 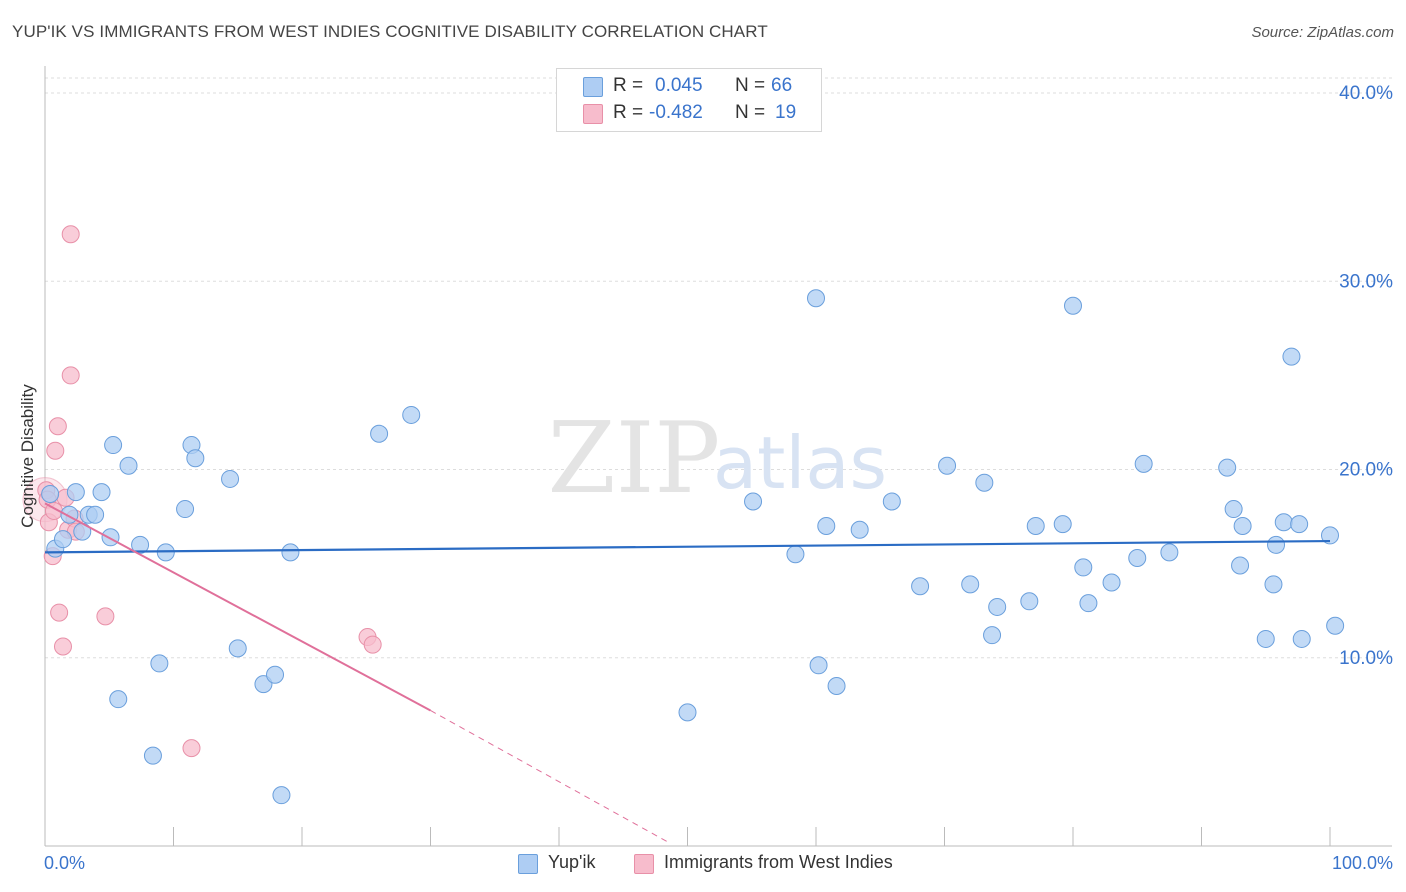 What do you see at coordinates (593, 114) in the screenshot?
I see `legend-swatch-immigrants` at bounding box center [593, 114].